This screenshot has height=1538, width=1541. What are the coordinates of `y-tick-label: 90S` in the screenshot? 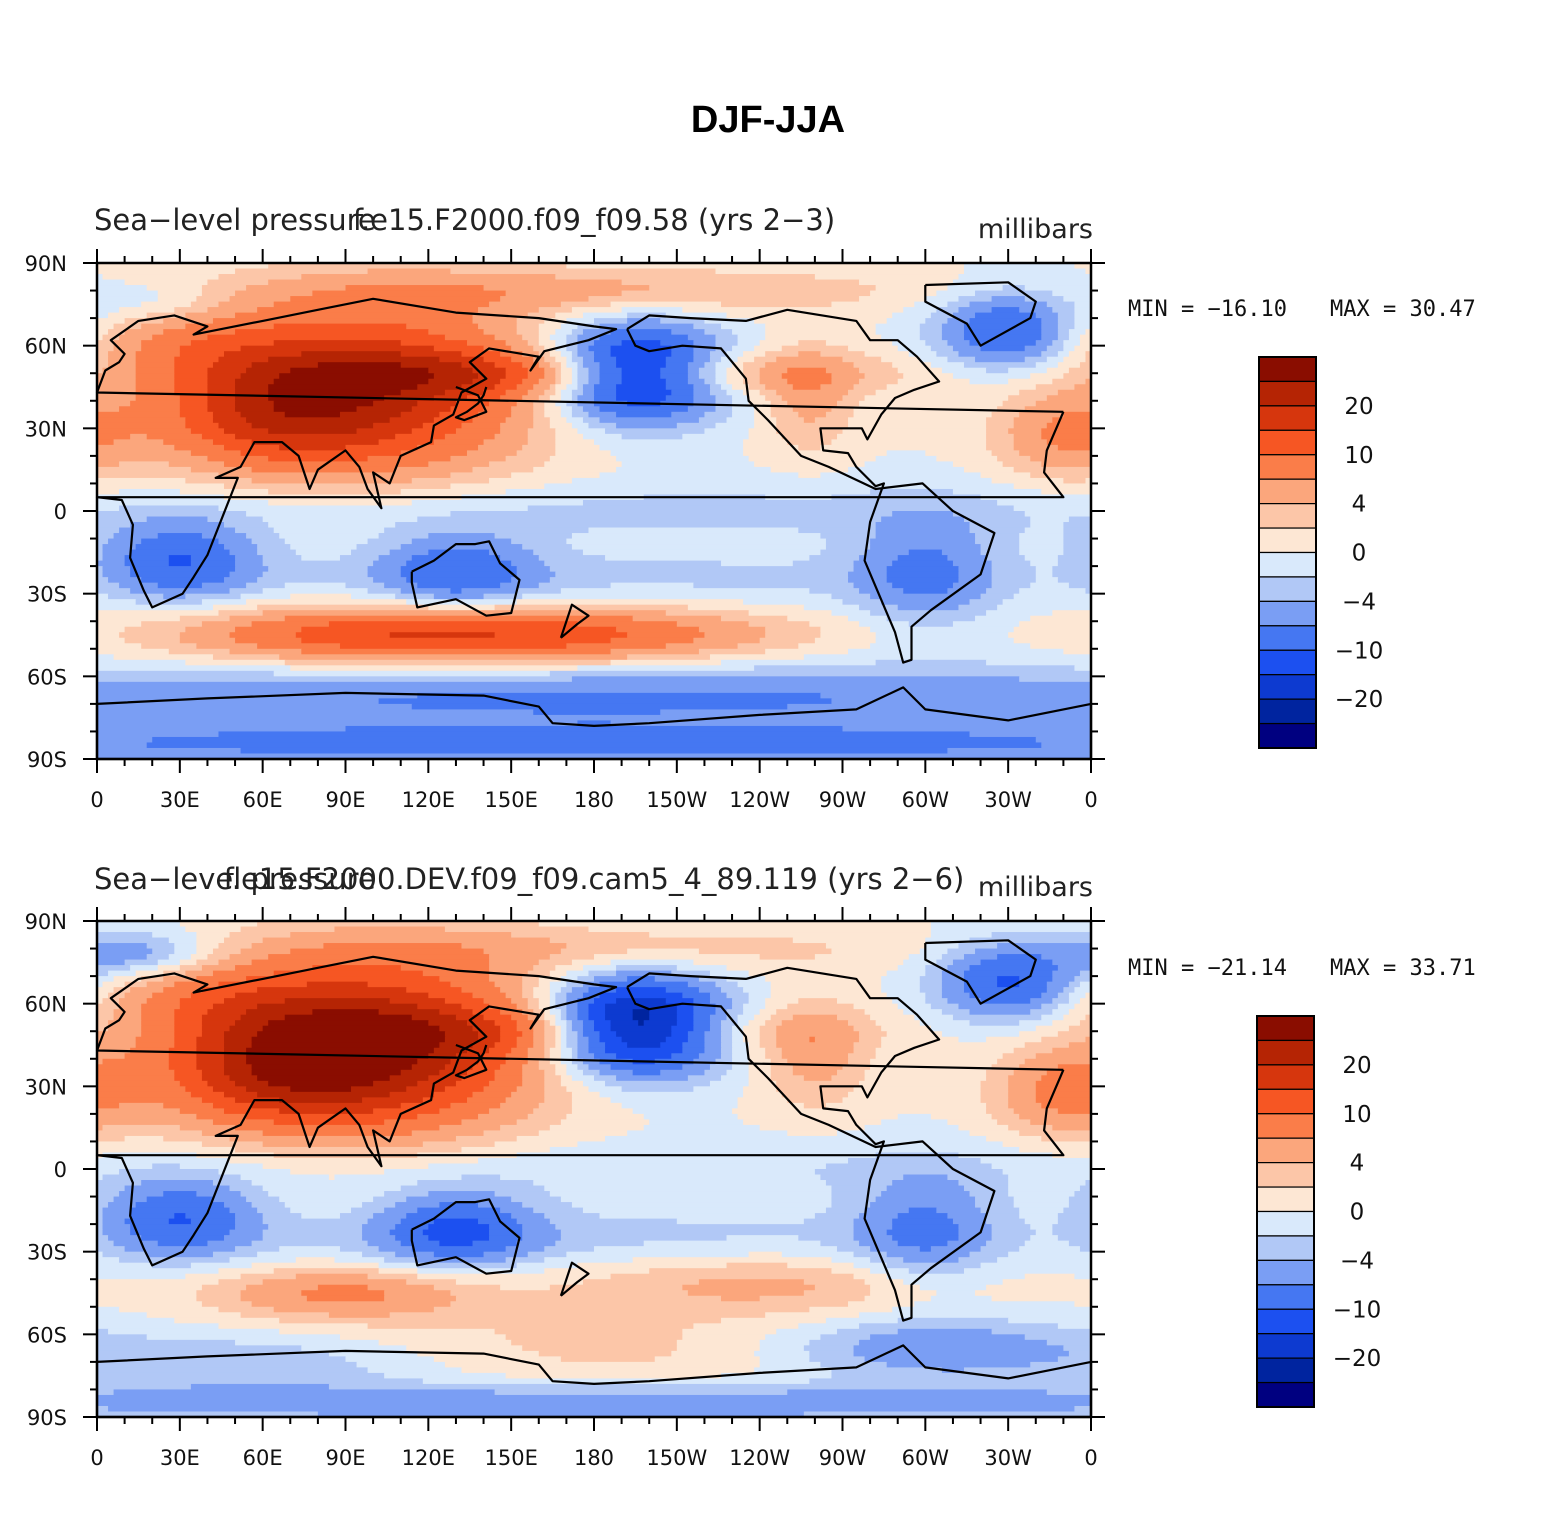 It's located at (47, 760).